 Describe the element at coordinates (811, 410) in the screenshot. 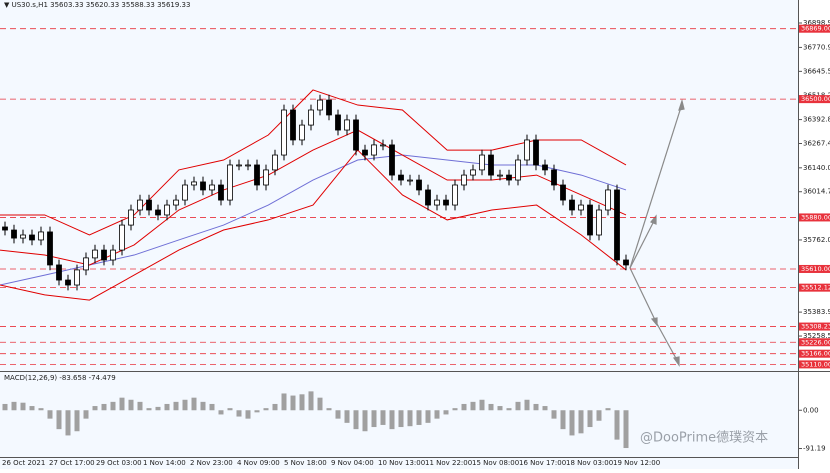

I see `macd-tick-label: 0.00` at that location.